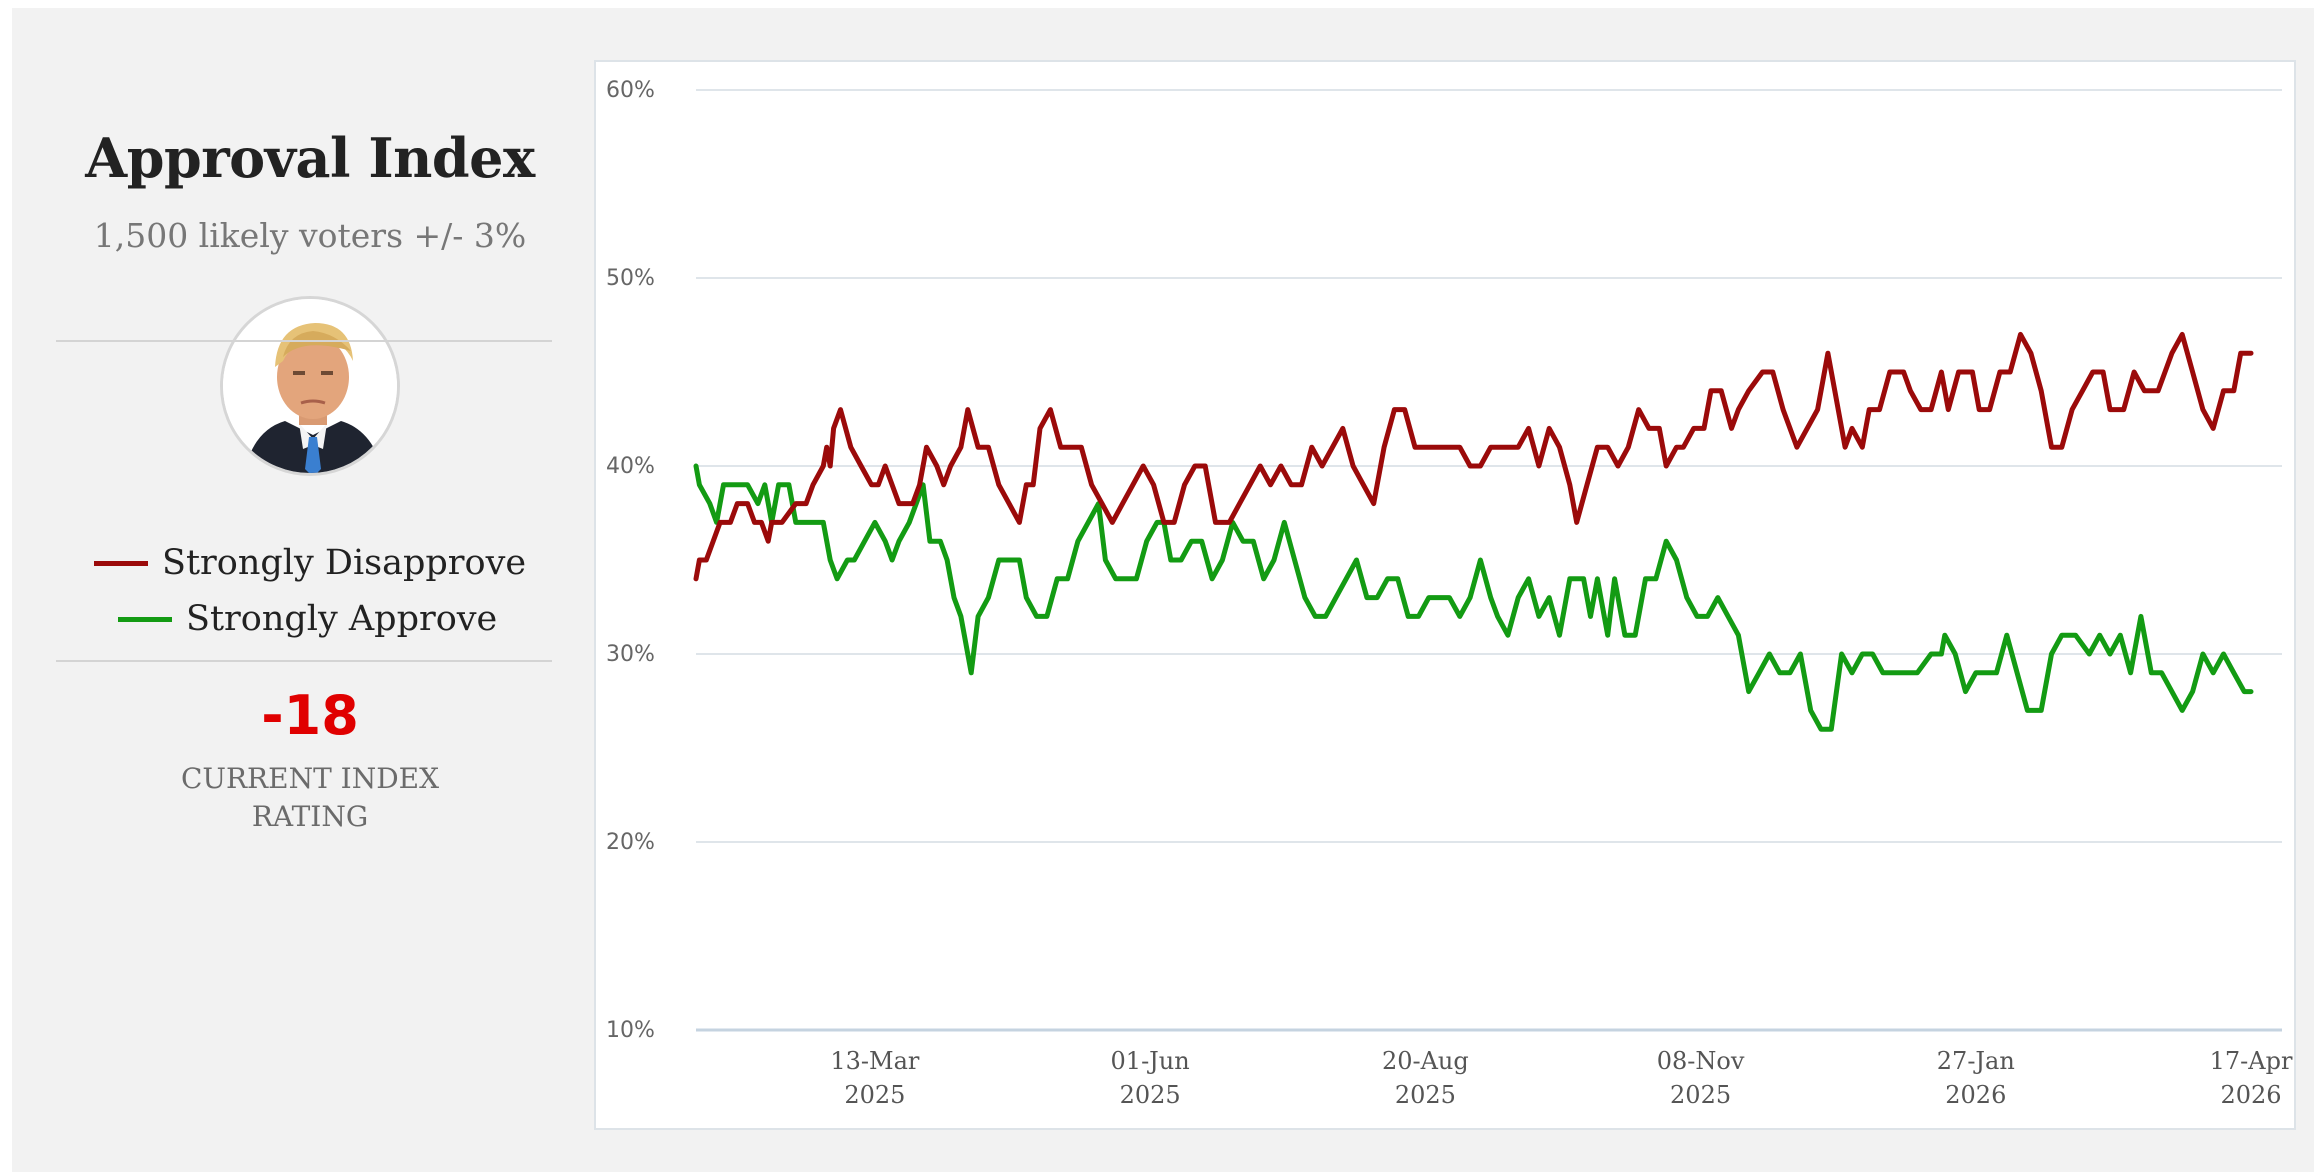 This screenshot has width=2314, height=1172. I want to click on y-tick-label-40: 40%, so click(630, 466).